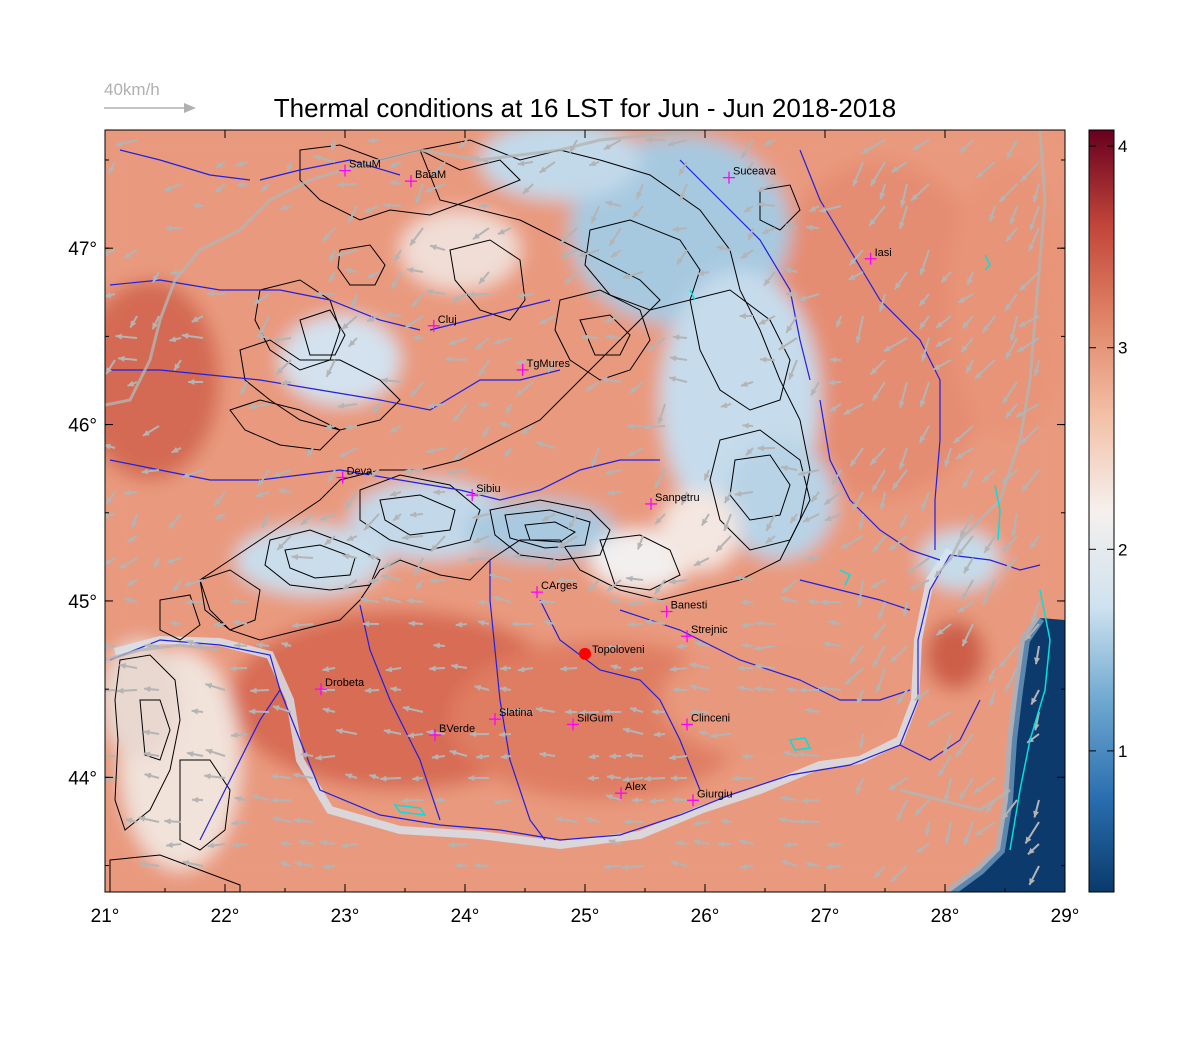 The image size is (1200, 1050). I want to click on lat-tick-label: 44°, so click(82, 778).